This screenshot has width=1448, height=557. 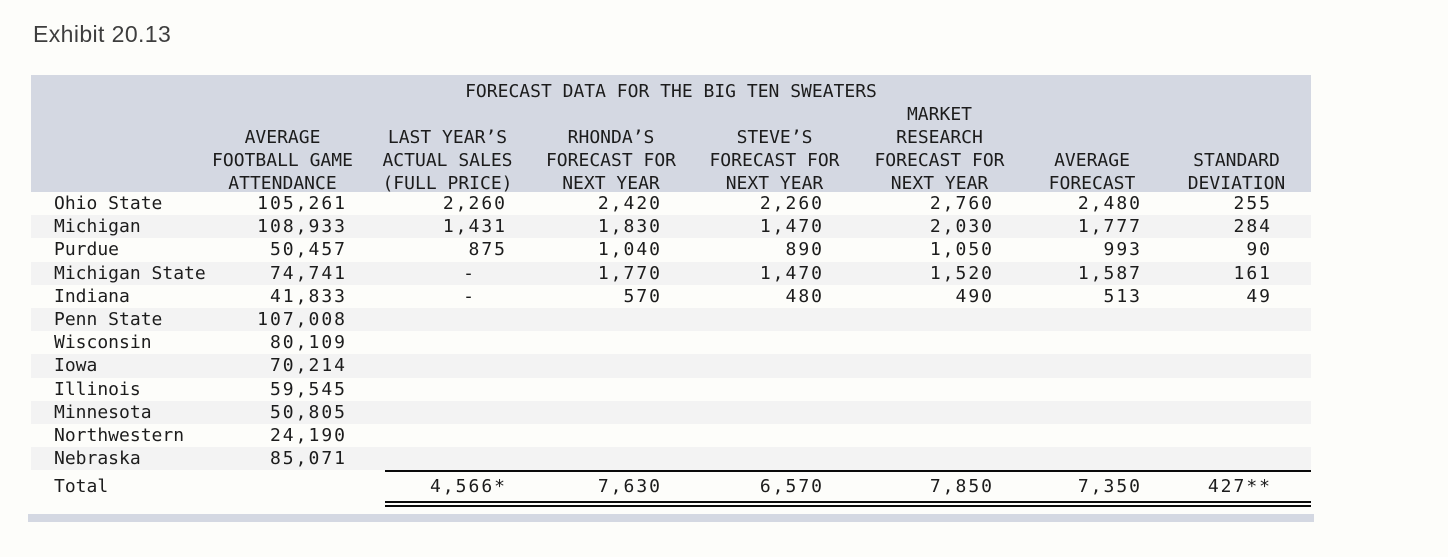 What do you see at coordinates (308, 273) in the screenshot?
I see `value-cell: 74,741` at bounding box center [308, 273].